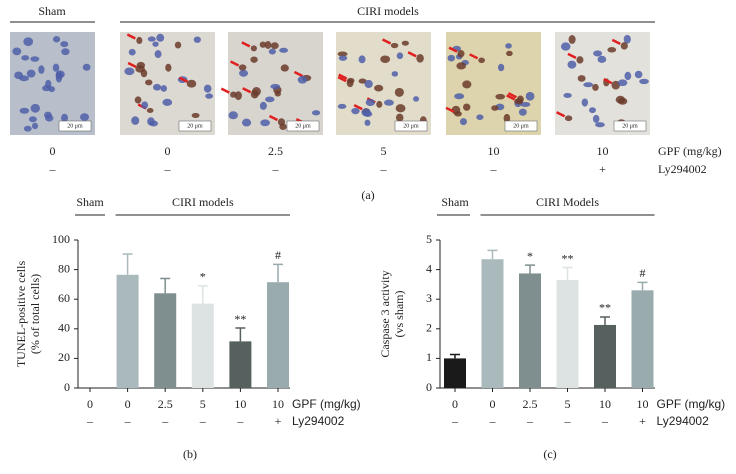 This screenshot has width=736, height=474. Describe the element at coordinates (165, 404) in the screenshot. I see `x-tick-label: 2.5` at that location.